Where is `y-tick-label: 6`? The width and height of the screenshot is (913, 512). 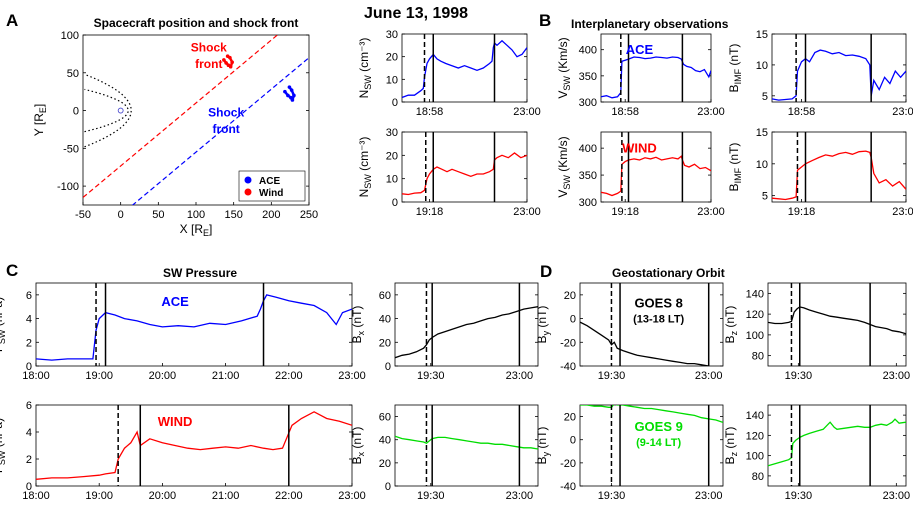 y-tick-label: 6 is located at coordinates (29, 406).